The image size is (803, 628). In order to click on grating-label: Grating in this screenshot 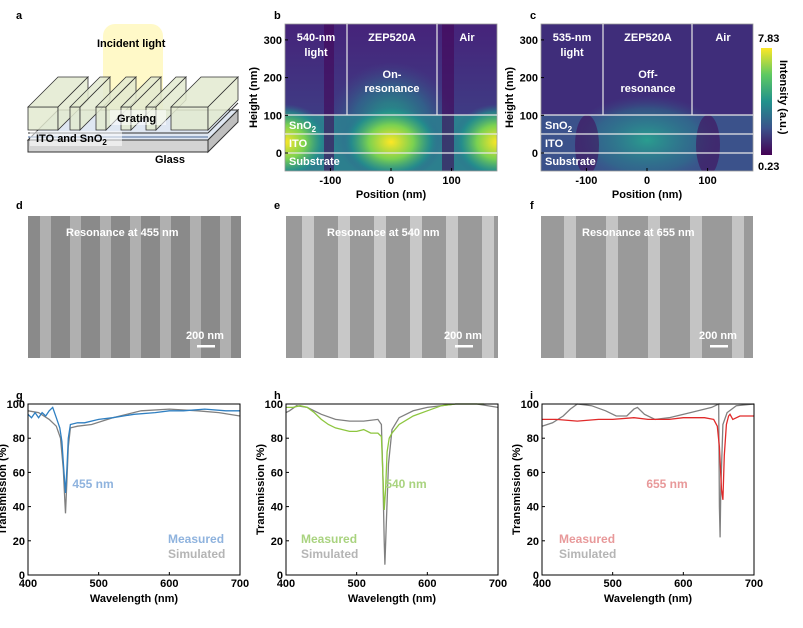, I will do `click(136, 119)`.